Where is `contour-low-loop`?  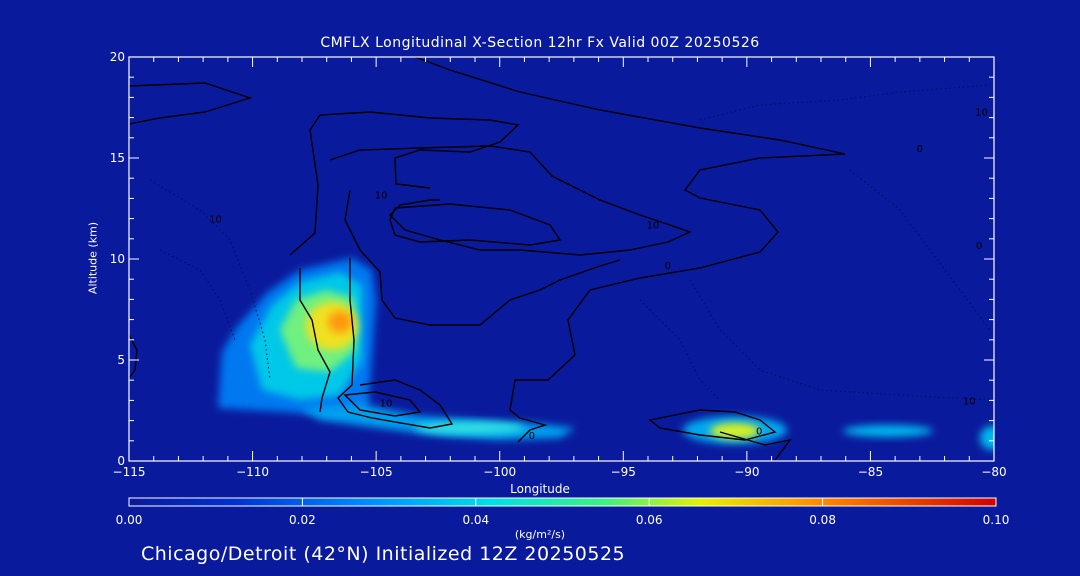 contour-low-loop is located at coordinates (382, 404).